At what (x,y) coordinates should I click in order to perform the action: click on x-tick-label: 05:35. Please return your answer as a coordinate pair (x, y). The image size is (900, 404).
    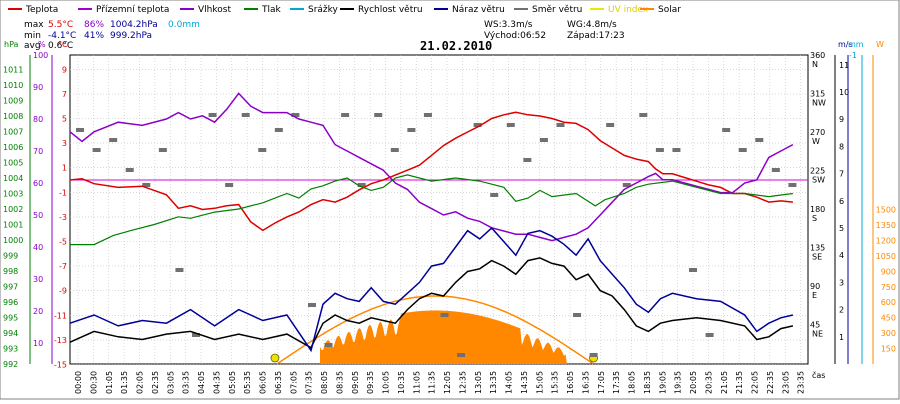
    Looking at the image, I should click on (247, 382).